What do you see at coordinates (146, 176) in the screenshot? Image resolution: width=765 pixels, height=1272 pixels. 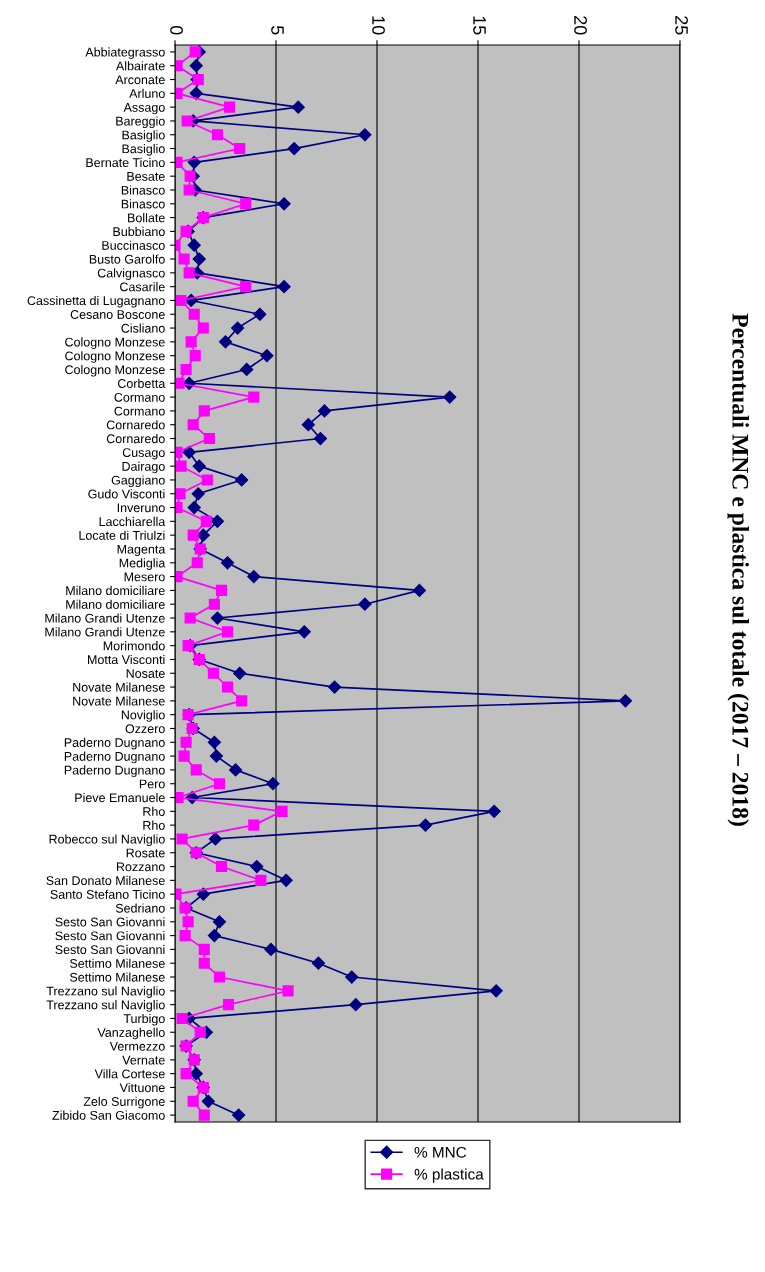 I see `y-tick-label: Besate` at bounding box center [146, 176].